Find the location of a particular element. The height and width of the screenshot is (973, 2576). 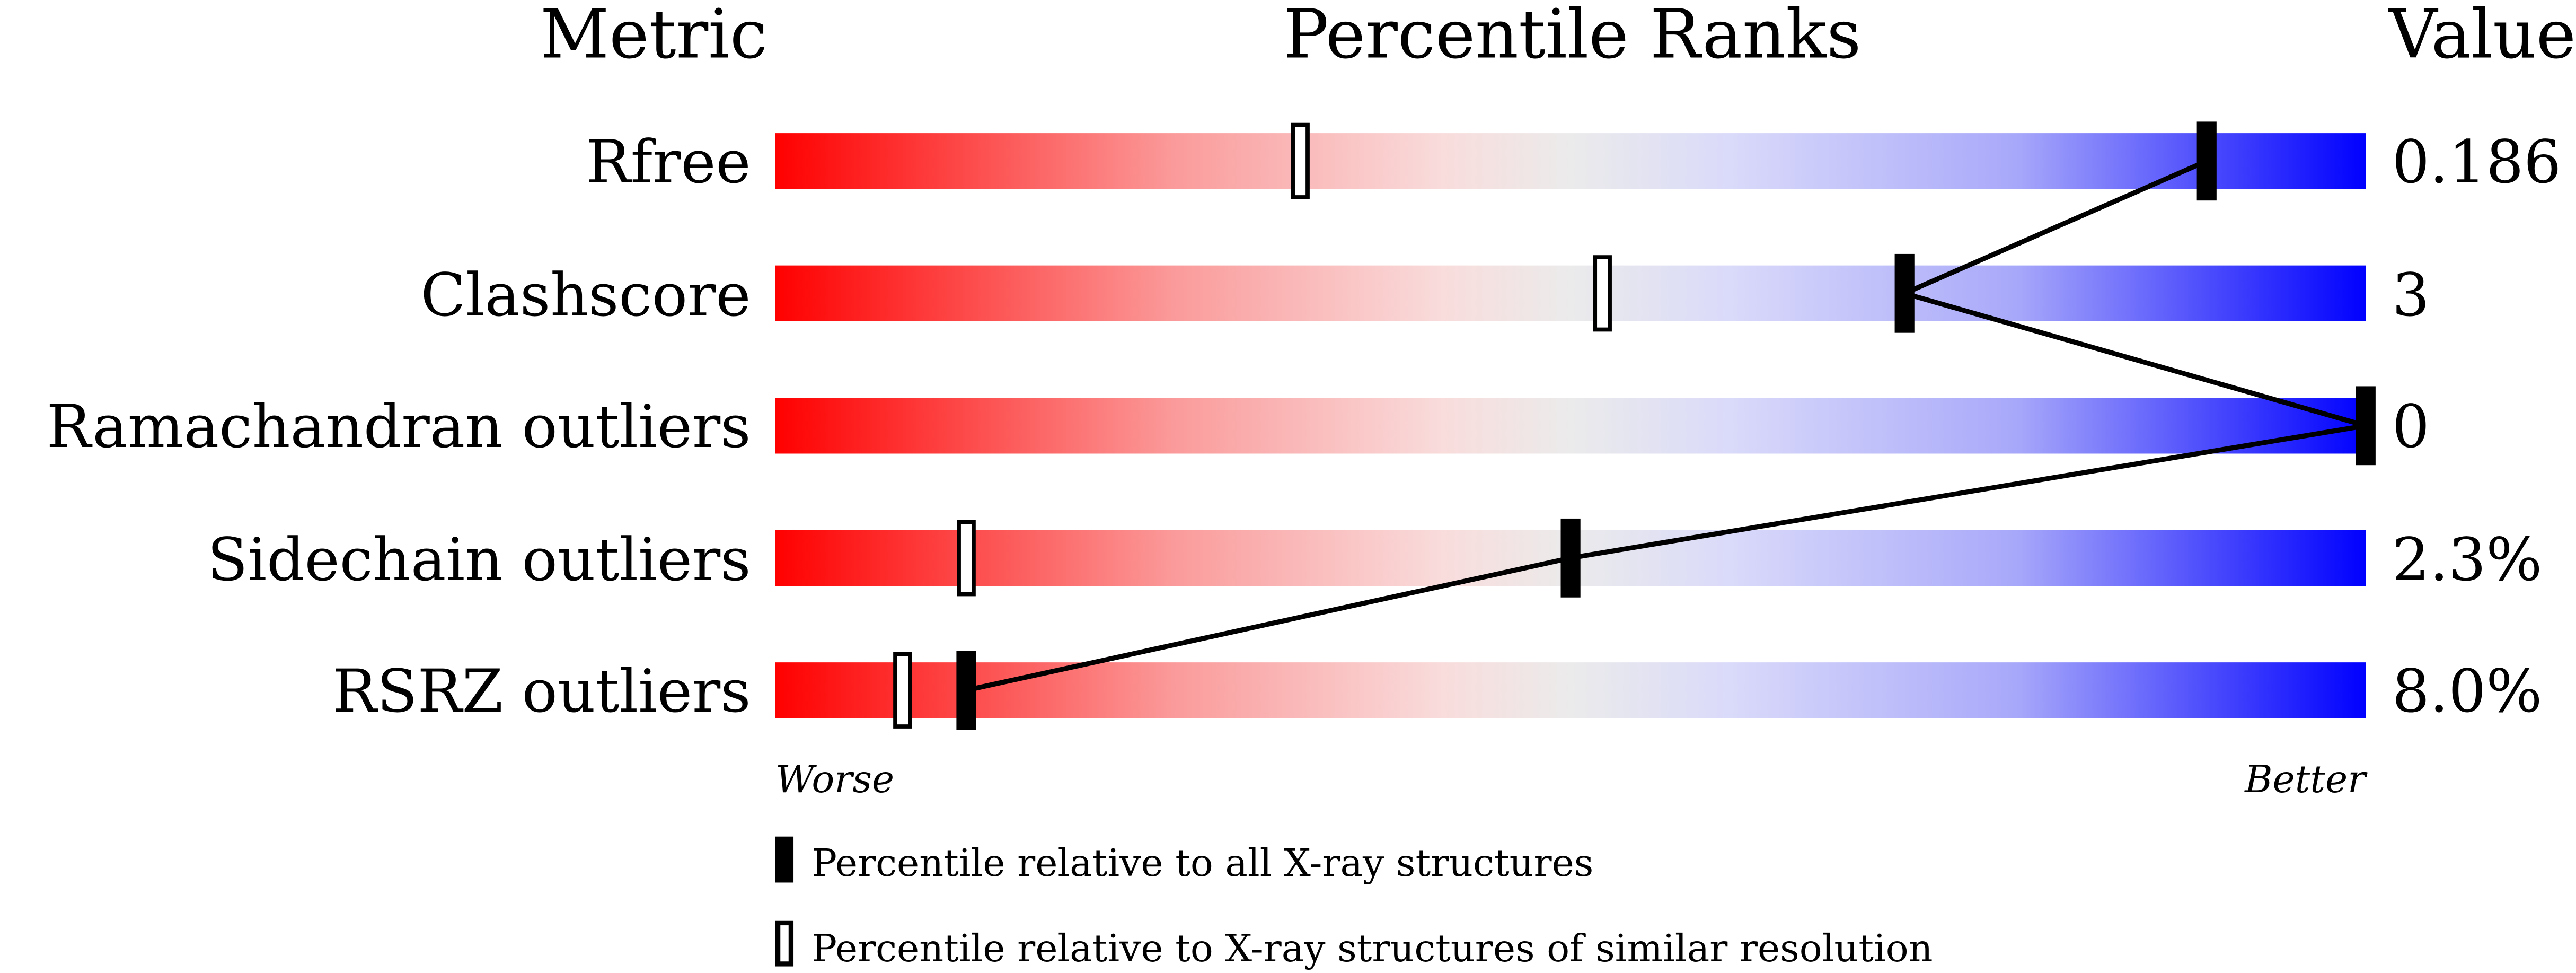

legend-filled-marker-icon is located at coordinates (784, 859).